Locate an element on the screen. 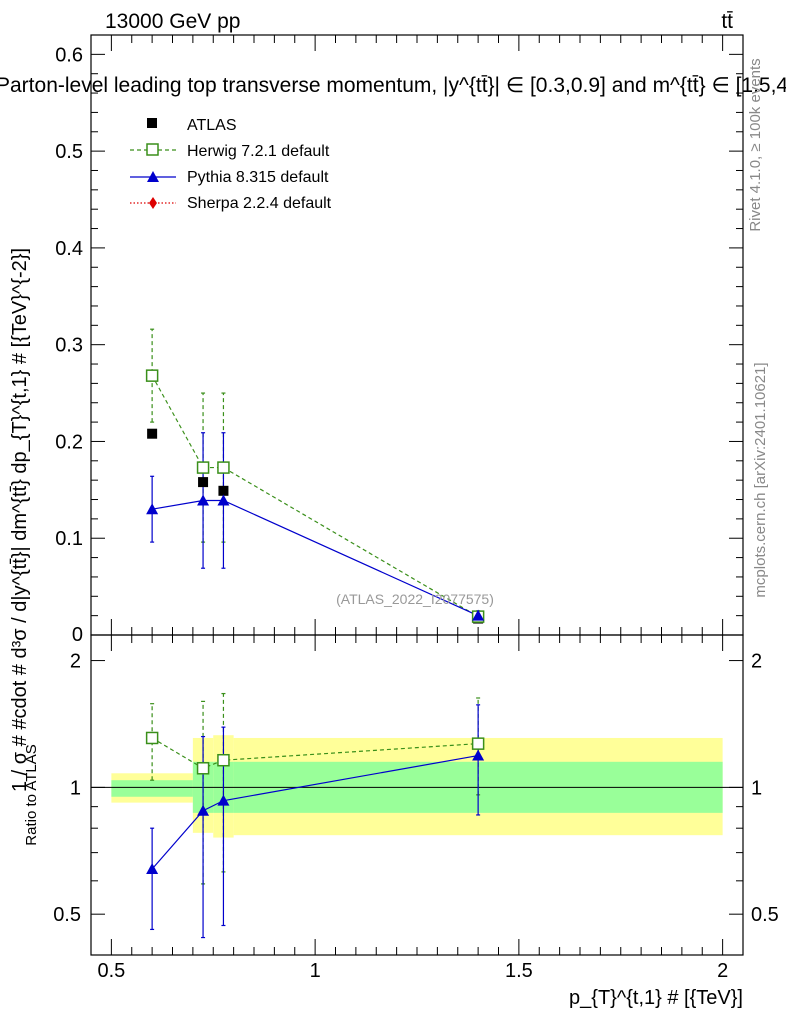 This screenshot has width=786, height=1024. main-y-tick-label: 0.4 is located at coordinates (69, 249).